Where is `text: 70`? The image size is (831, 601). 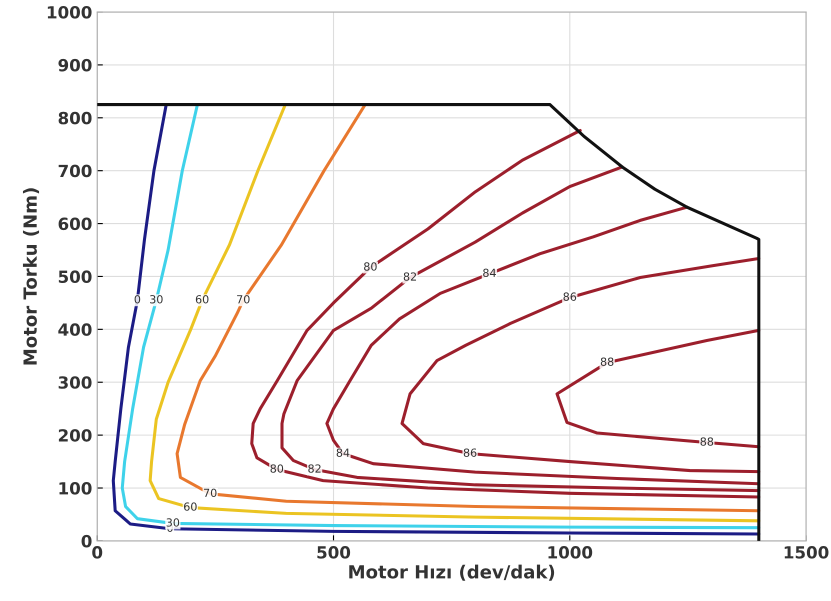
text: 70 is located at coordinates (210, 493).